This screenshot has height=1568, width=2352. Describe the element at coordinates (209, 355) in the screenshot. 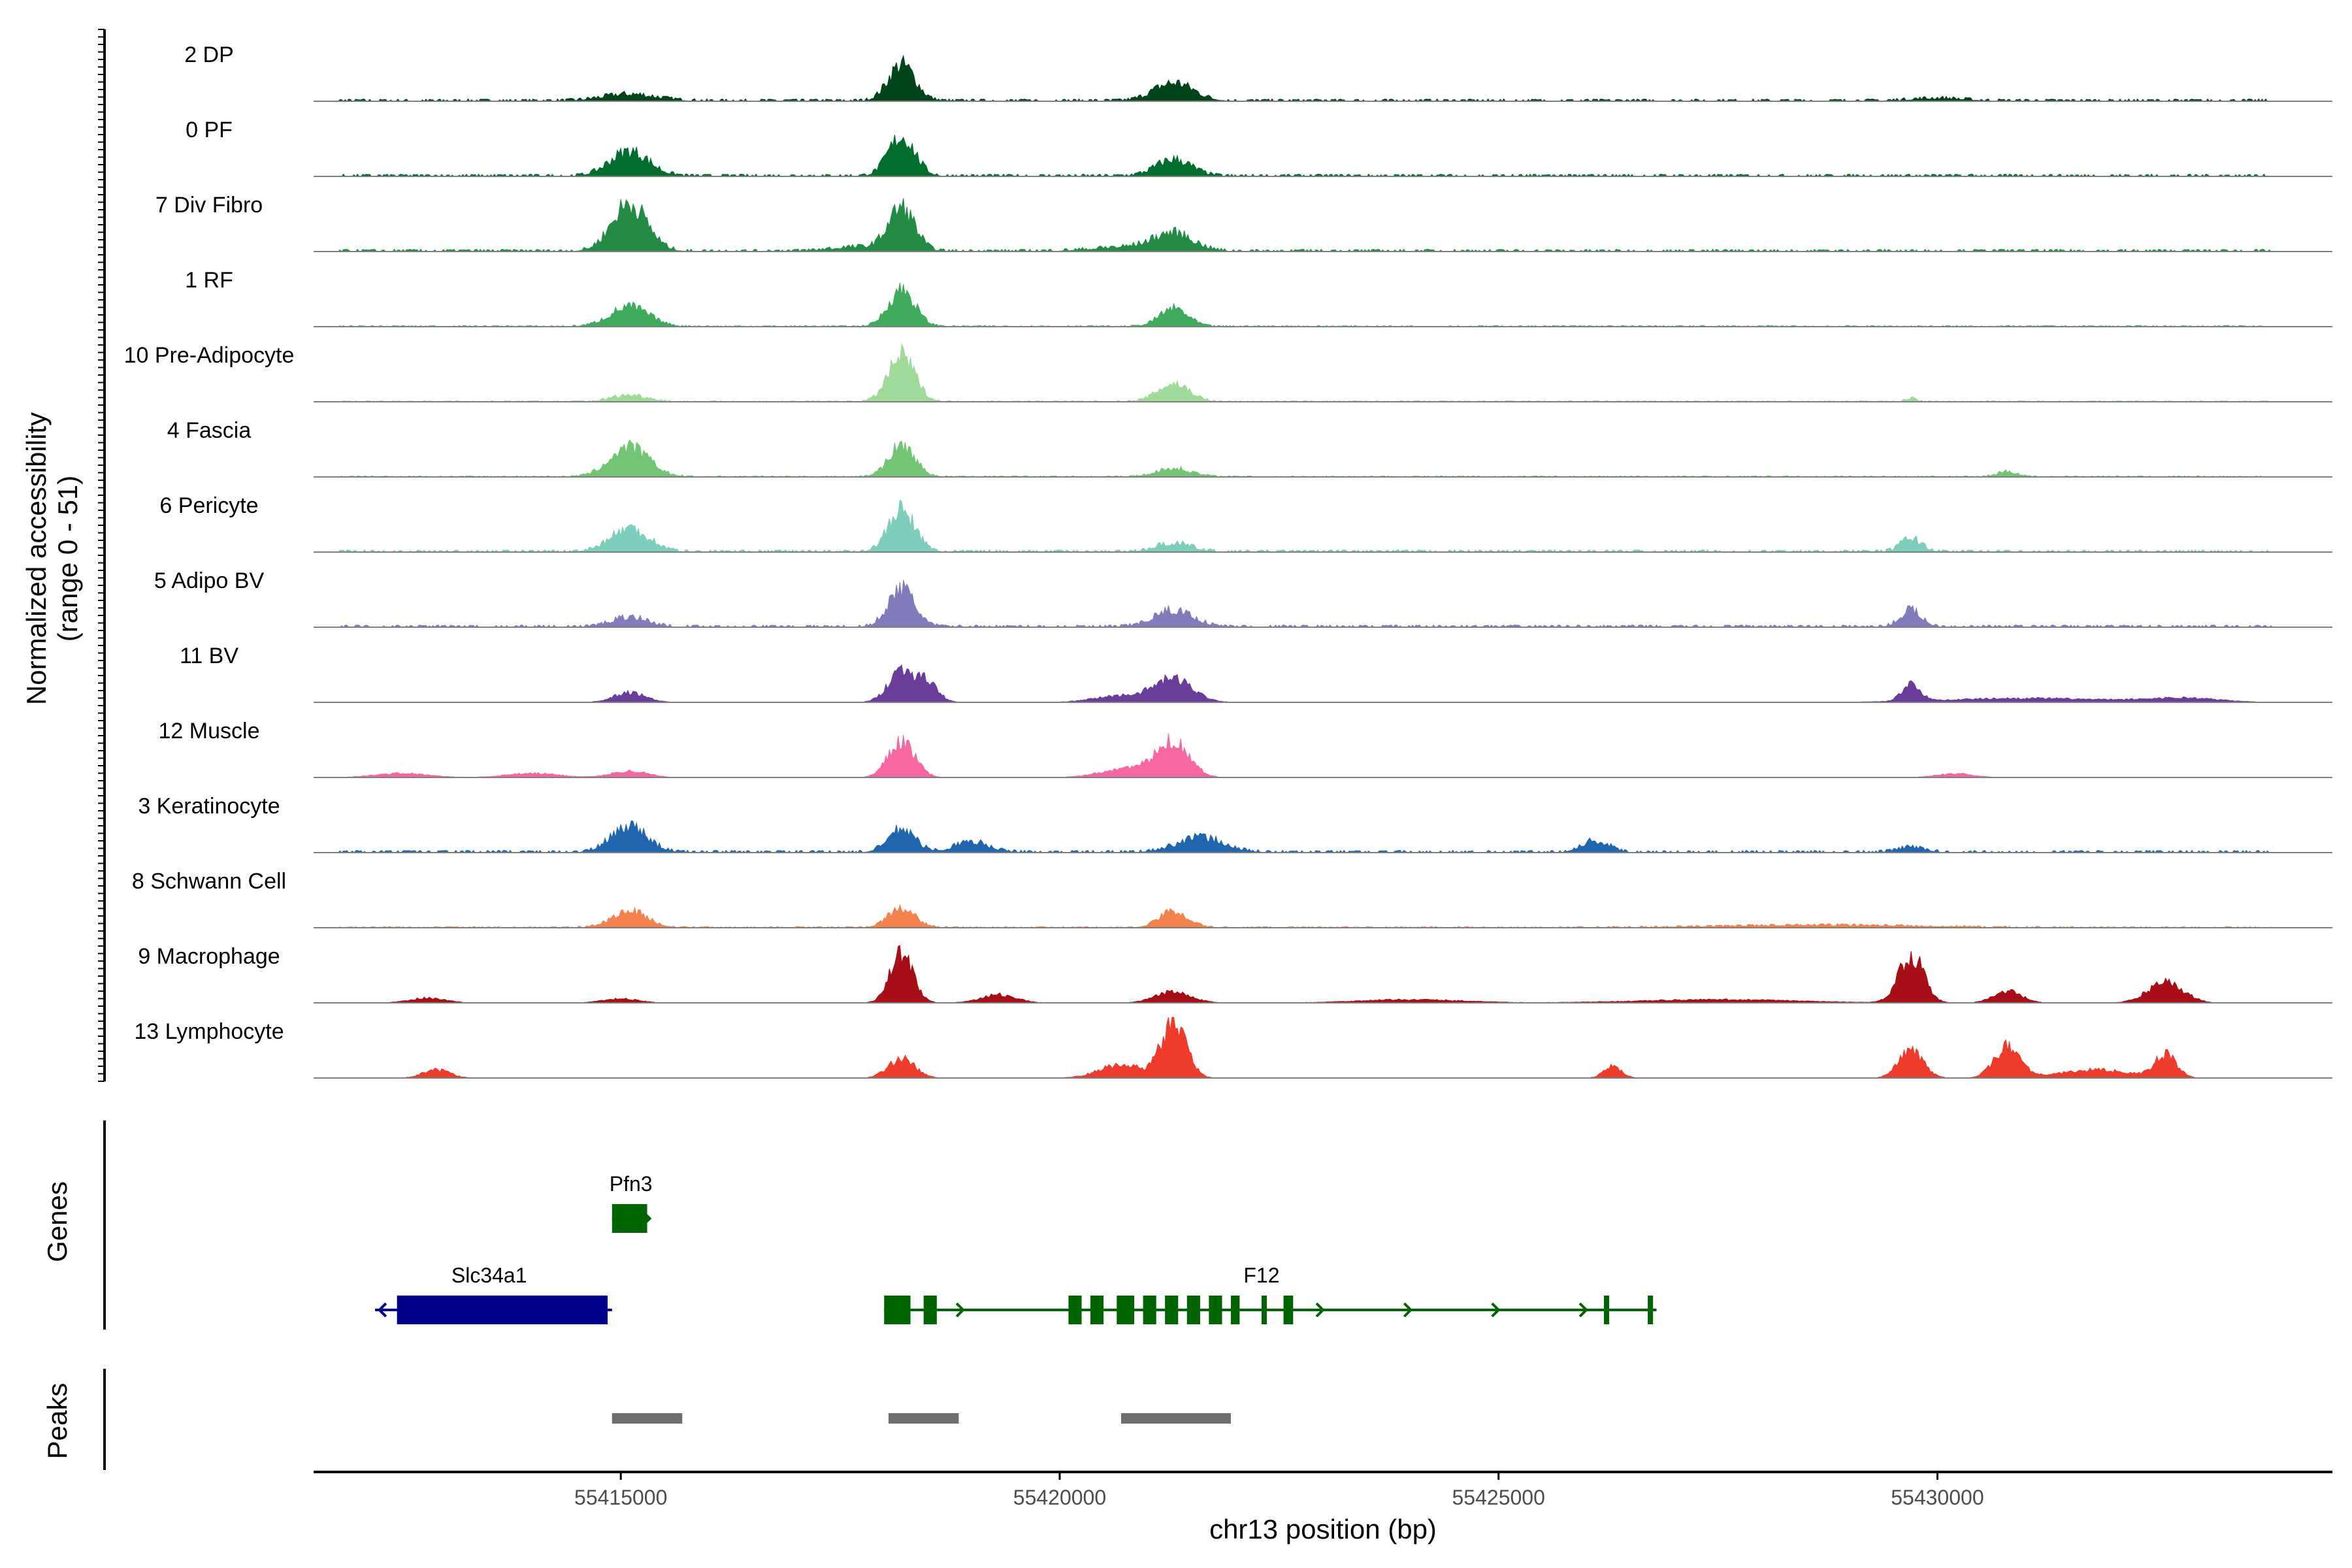

I see `track-label: 10 Pre-Adipocyte` at that location.